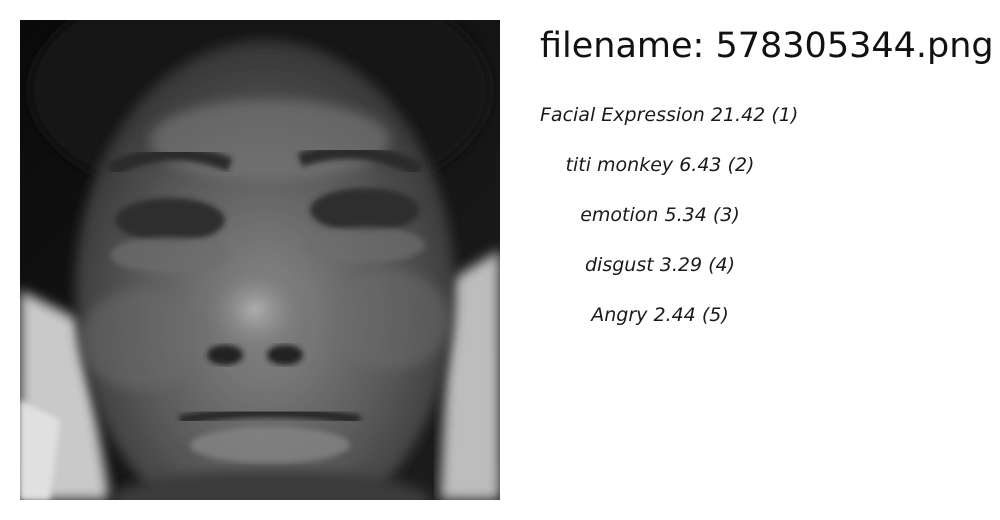 Image resolution: width=1000 pixels, height=520 pixels. What do you see at coordinates (715, 315) in the screenshot?
I see `prediction-rank: (5)` at bounding box center [715, 315].